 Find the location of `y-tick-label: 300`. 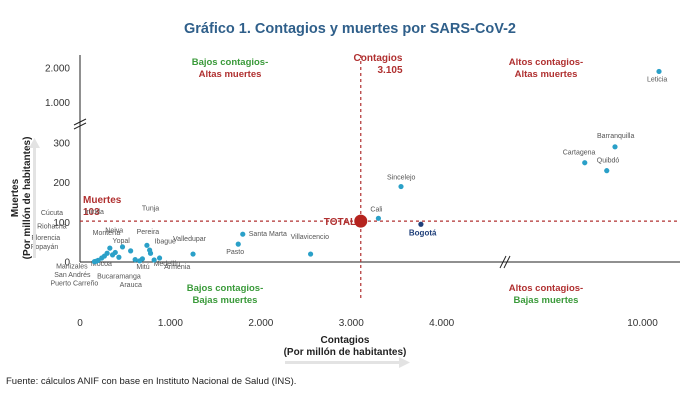

y-tick-label: 300 is located at coordinates (61, 143).